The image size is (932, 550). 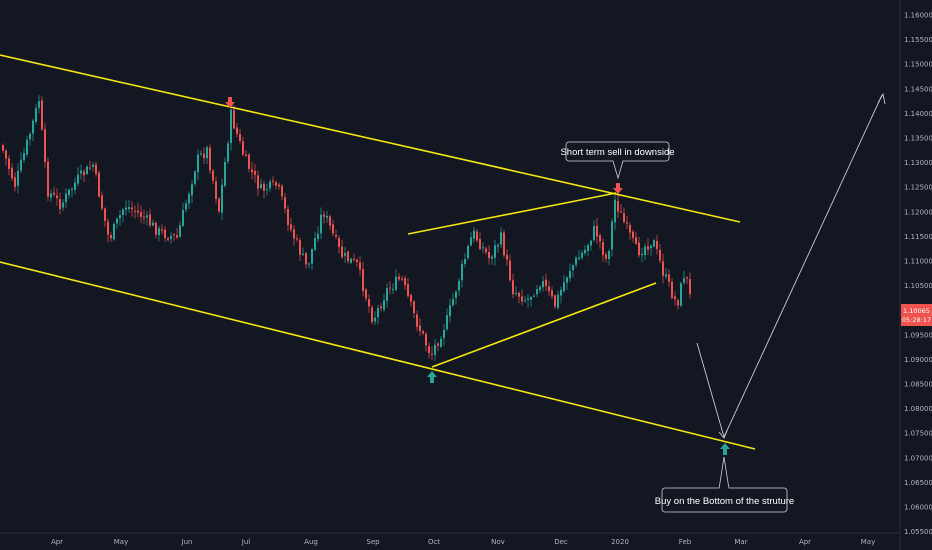 What do you see at coordinates (724, 484) in the screenshot?
I see `callout-buy: Buy on the Bottom of the struture` at bounding box center [724, 484].